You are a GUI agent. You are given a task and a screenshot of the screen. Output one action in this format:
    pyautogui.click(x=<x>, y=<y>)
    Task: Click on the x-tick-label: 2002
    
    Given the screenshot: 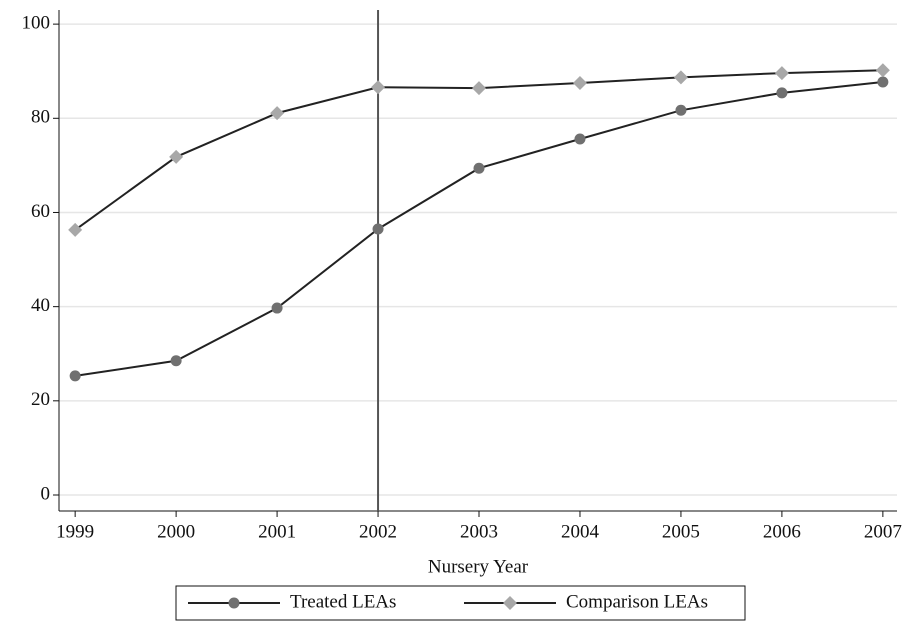 What is the action you would take?
    pyautogui.click(x=378, y=531)
    